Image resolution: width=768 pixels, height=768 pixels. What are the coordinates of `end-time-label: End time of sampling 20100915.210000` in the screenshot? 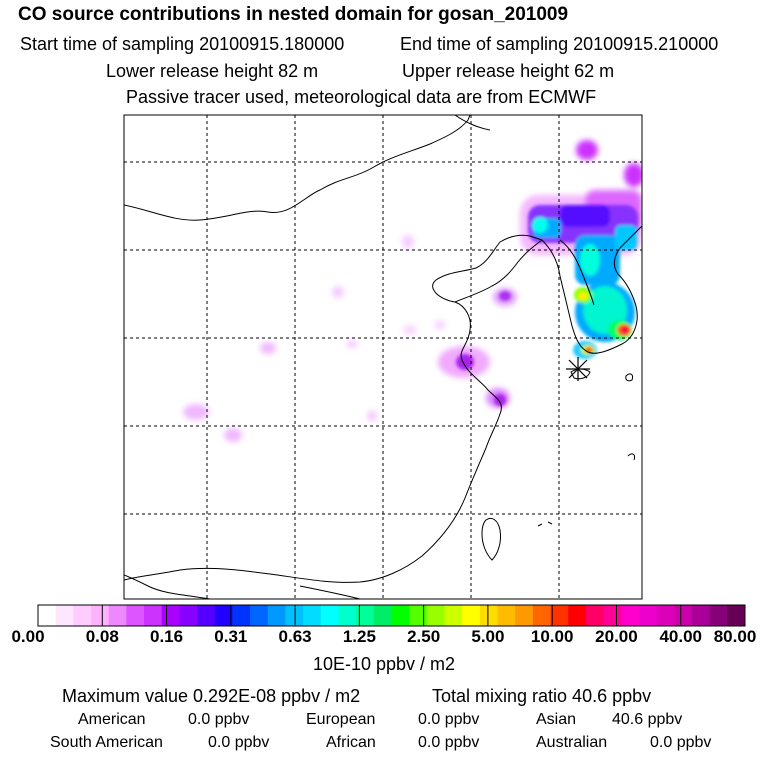 It's located at (559, 44).